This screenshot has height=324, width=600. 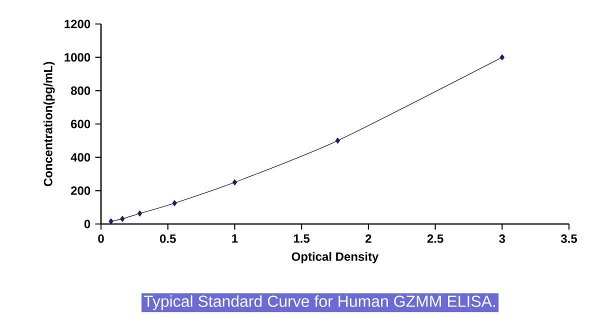 I want to click on y-tick-label: 200, so click(x=80, y=190).